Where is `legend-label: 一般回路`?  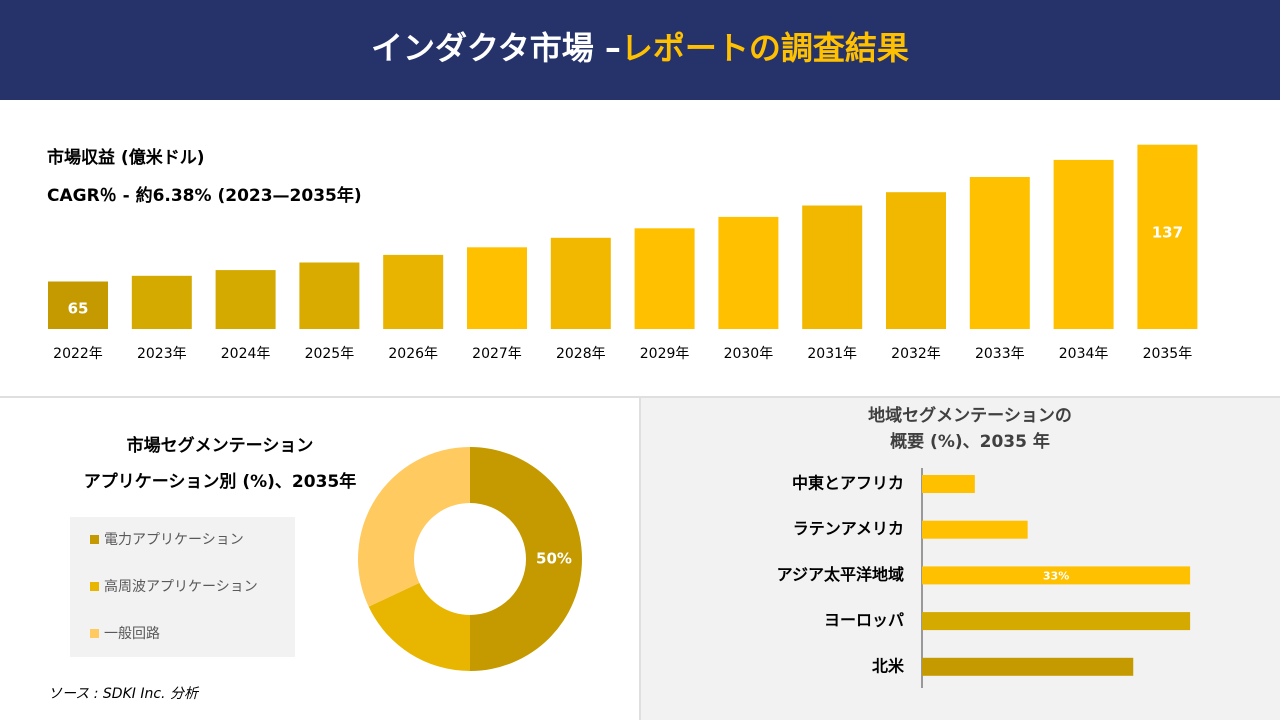 legend-label: 一般回路 is located at coordinates (132, 634).